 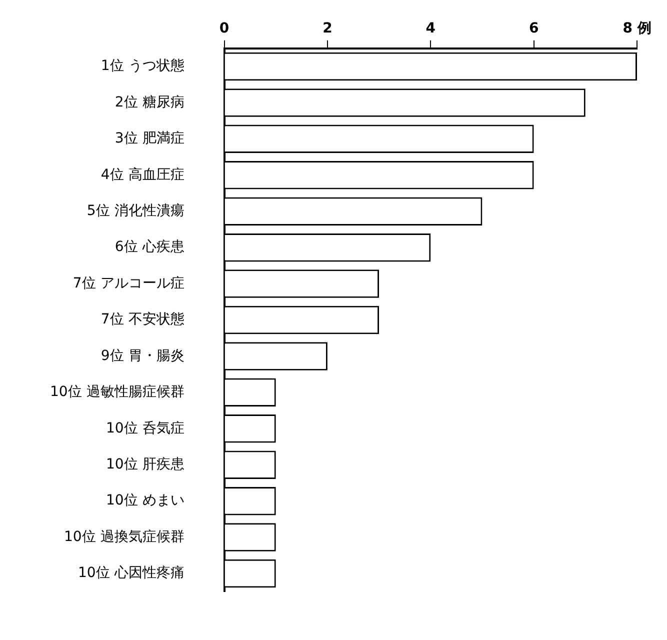 I want to click on y-tick-label: 10位 肝疾患, so click(x=145, y=464).